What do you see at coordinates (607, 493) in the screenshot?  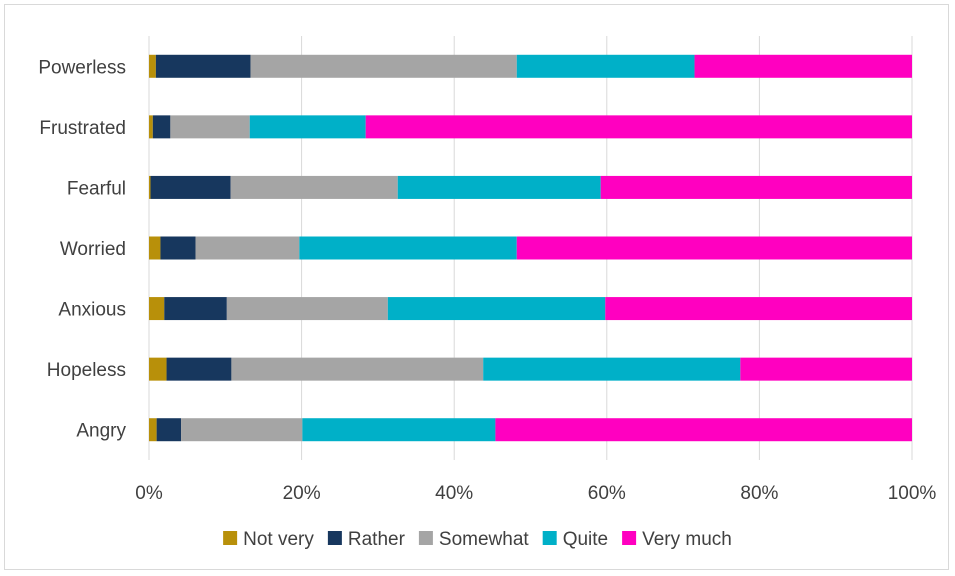 I see `x-tick-label: 60%` at bounding box center [607, 493].